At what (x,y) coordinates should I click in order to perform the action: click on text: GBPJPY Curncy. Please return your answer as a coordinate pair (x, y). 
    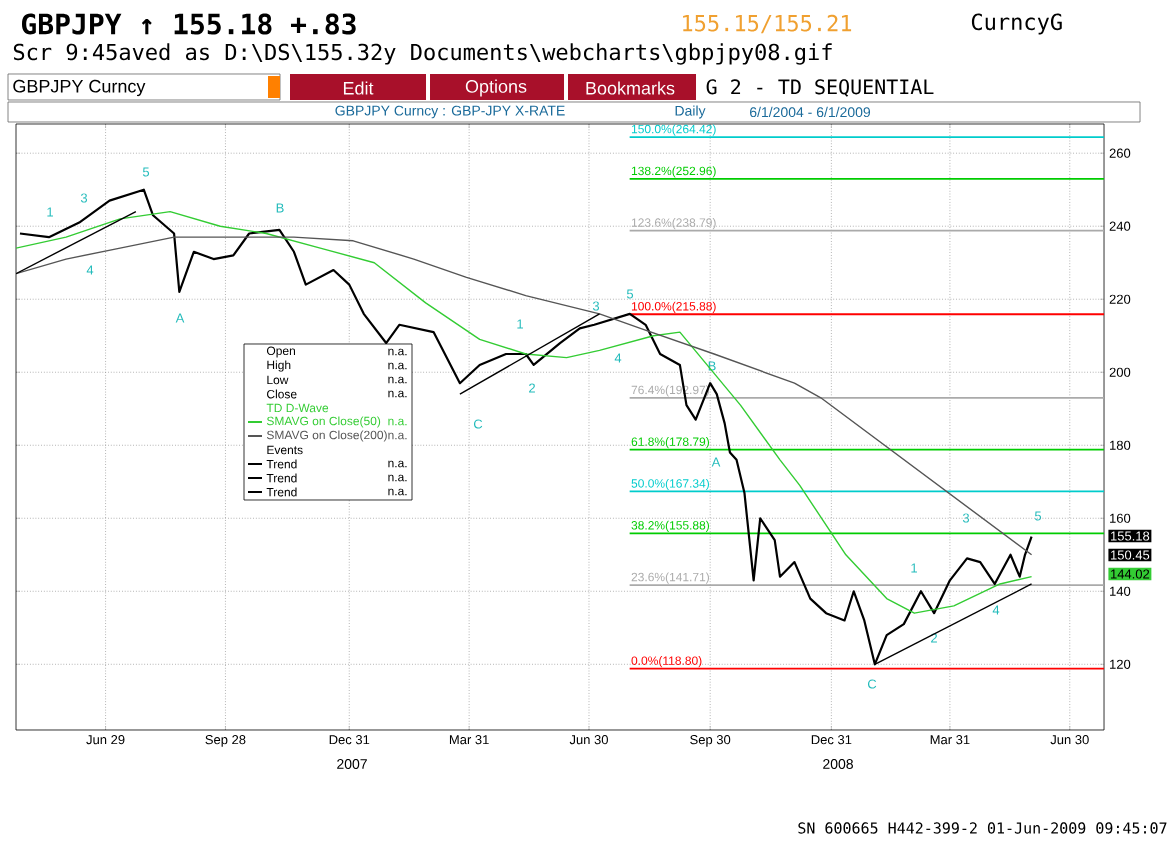
    Looking at the image, I should click on (79, 88).